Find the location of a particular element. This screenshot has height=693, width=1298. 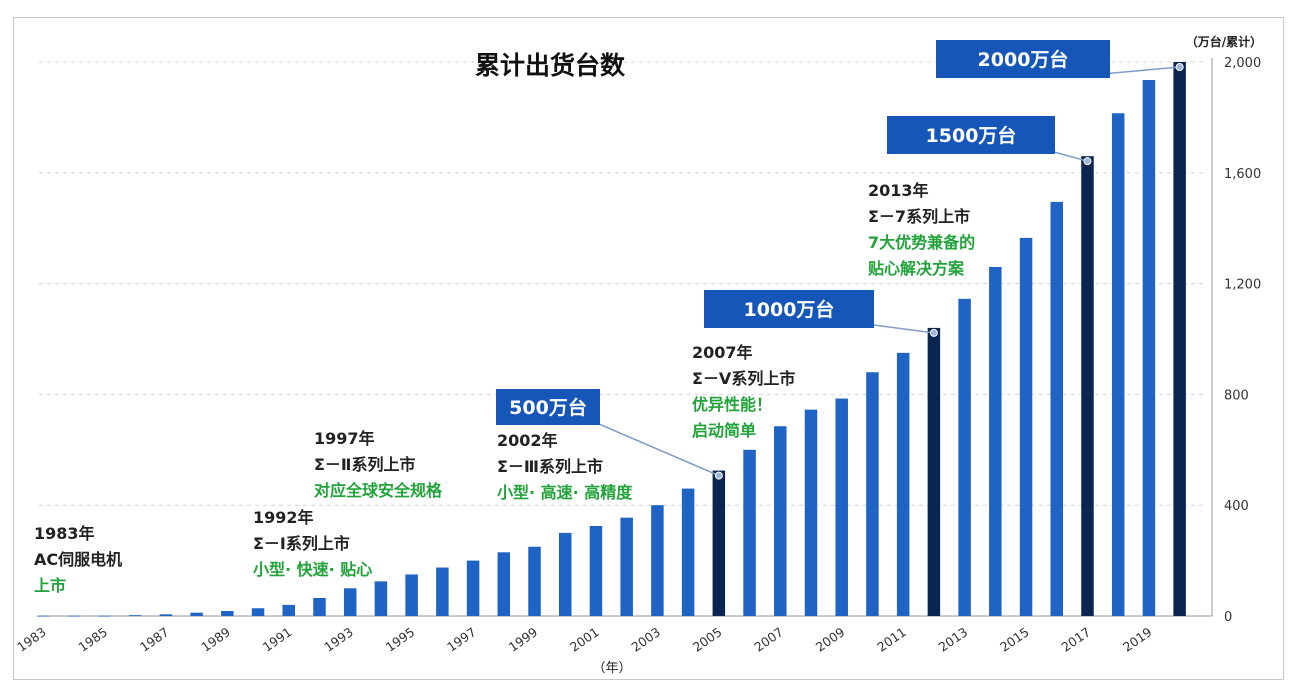

bar-1991 is located at coordinates (289, 610).